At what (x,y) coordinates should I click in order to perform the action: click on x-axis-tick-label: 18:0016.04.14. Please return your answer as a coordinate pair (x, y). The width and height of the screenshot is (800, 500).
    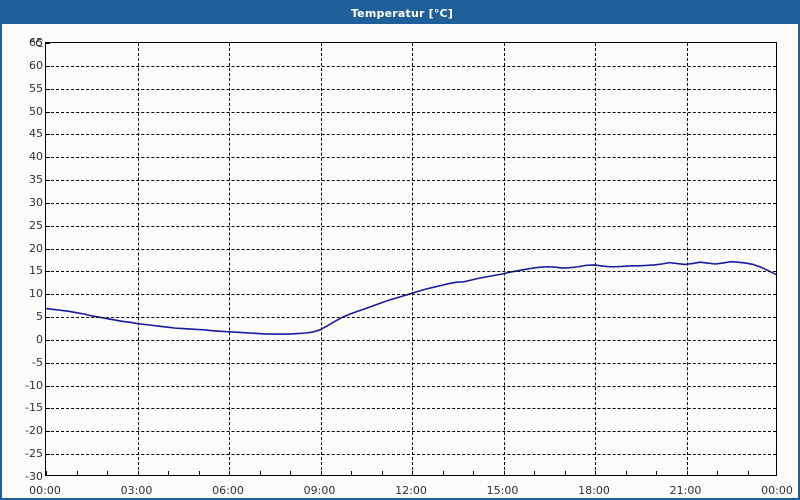
    Looking at the image, I should click on (594, 491).